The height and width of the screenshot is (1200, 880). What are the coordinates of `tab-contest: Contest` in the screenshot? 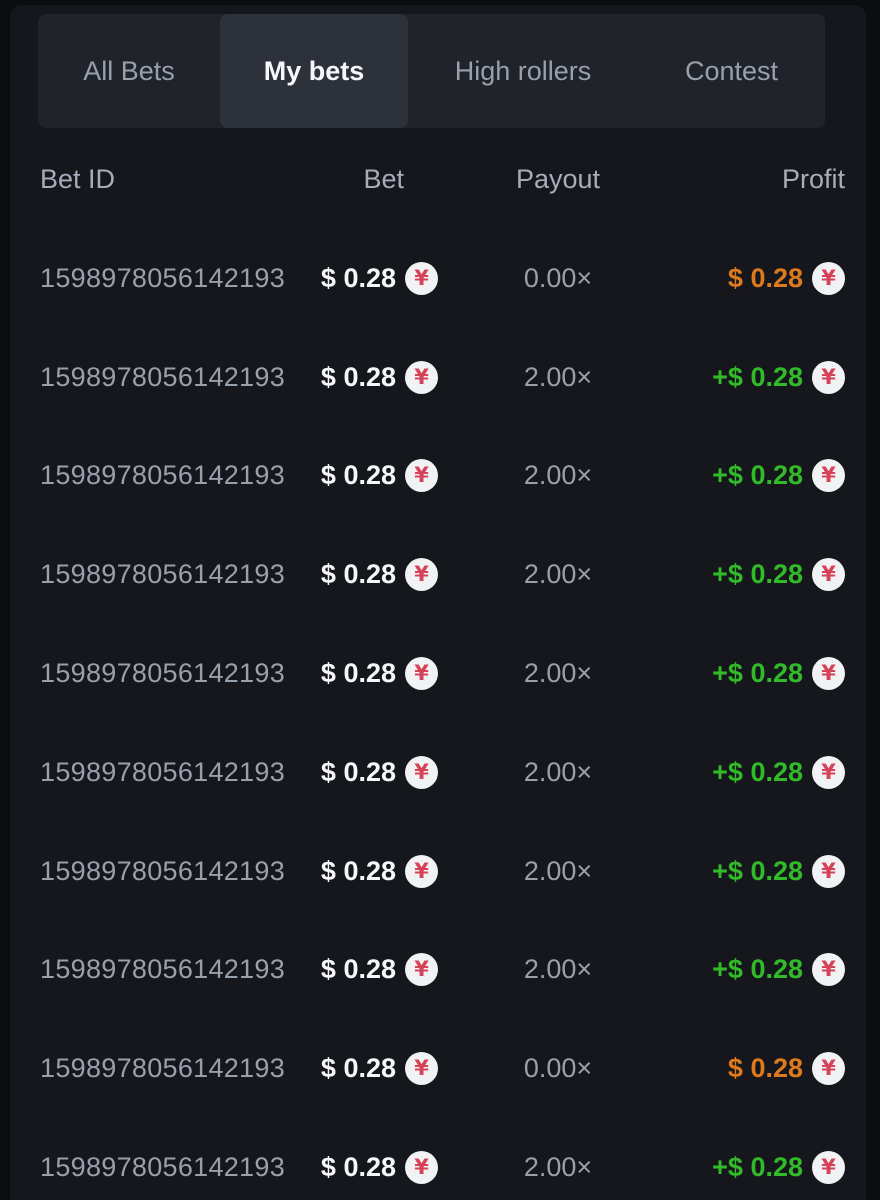 It's located at (731, 71).